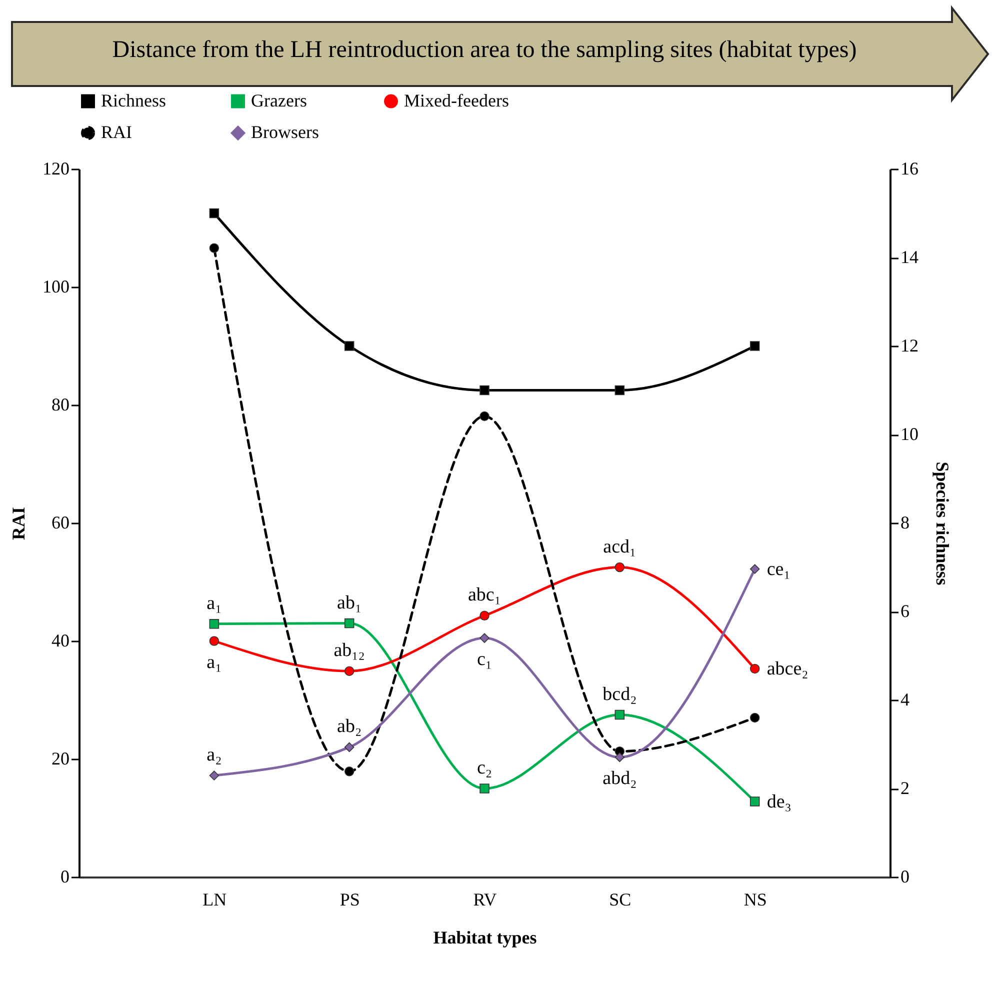 The width and height of the screenshot is (994, 983). Describe the element at coordinates (65, 876) in the screenshot. I see `y-tick-label: 0` at that location.